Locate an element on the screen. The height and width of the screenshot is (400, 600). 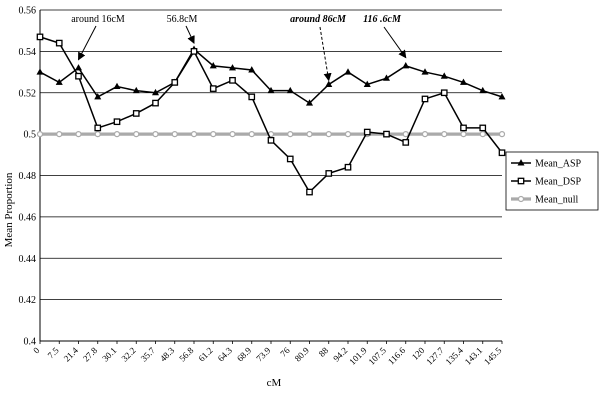
annotation-label: around 86cM is located at coordinates (318, 19).